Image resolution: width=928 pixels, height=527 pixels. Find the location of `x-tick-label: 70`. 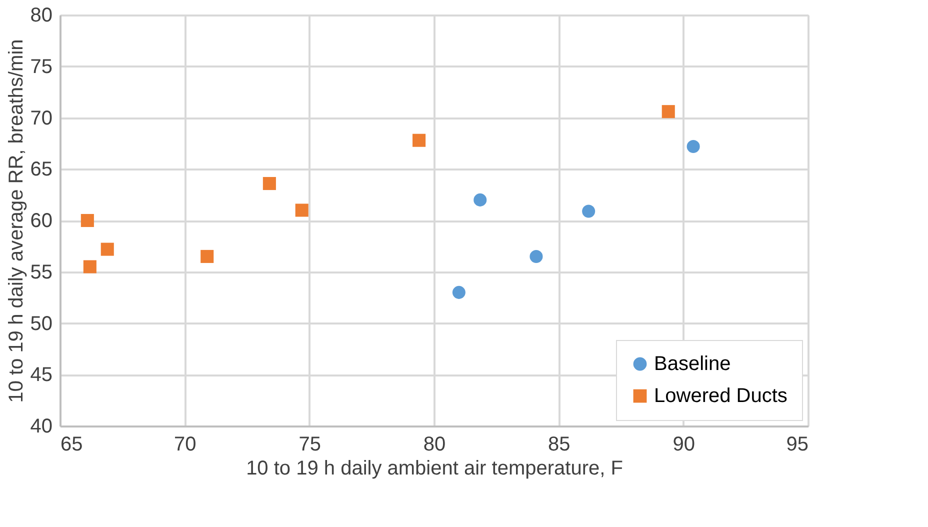

x-tick-label: 70 is located at coordinates (185, 445).